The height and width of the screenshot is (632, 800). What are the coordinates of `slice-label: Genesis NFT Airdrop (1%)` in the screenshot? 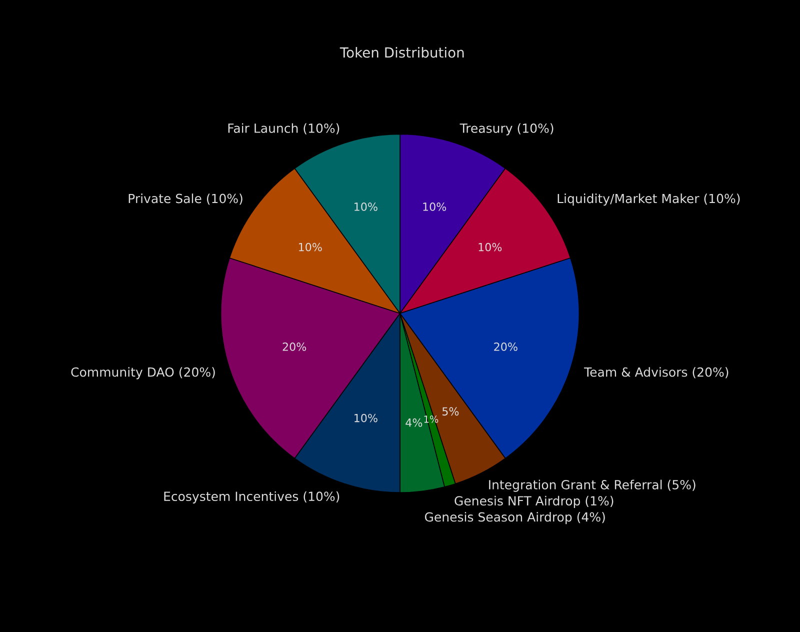 It's located at (534, 502).